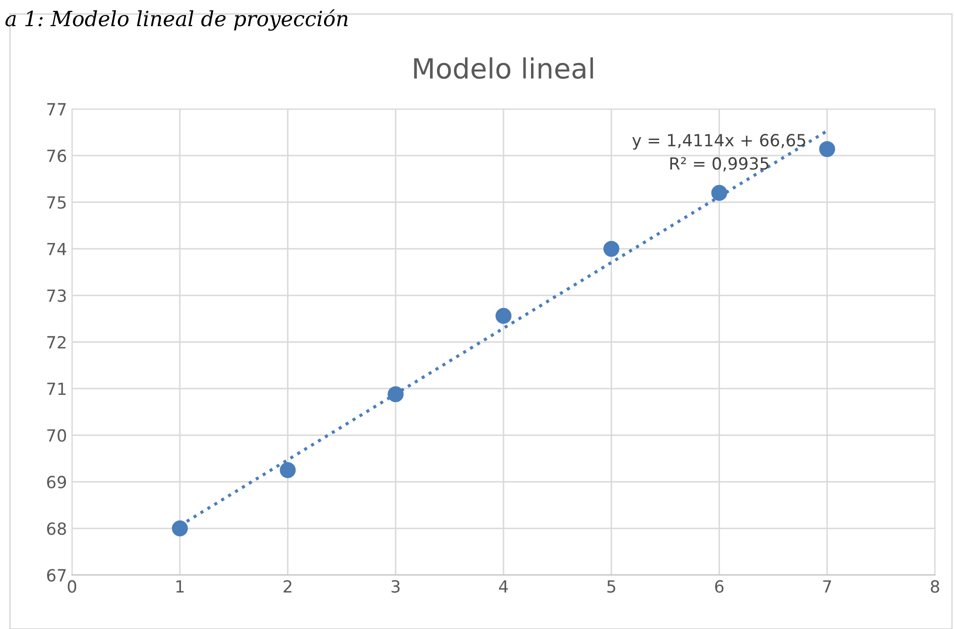 The image size is (955, 629). What do you see at coordinates (56, 342) in the screenshot?
I see `y-tick-label: 72` at bounding box center [56, 342].